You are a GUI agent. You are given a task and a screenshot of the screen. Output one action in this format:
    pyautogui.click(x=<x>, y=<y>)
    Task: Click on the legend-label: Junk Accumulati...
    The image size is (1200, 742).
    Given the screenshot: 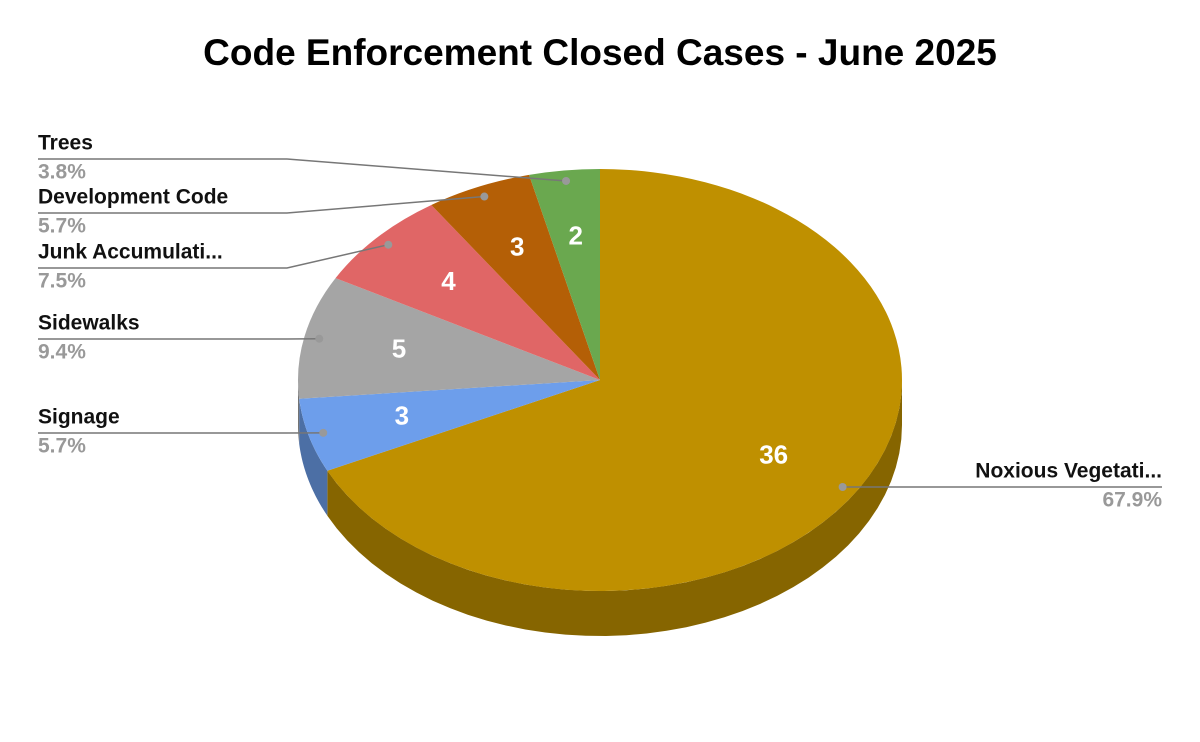 What is the action you would take?
    pyautogui.click(x=130, y=252)
    